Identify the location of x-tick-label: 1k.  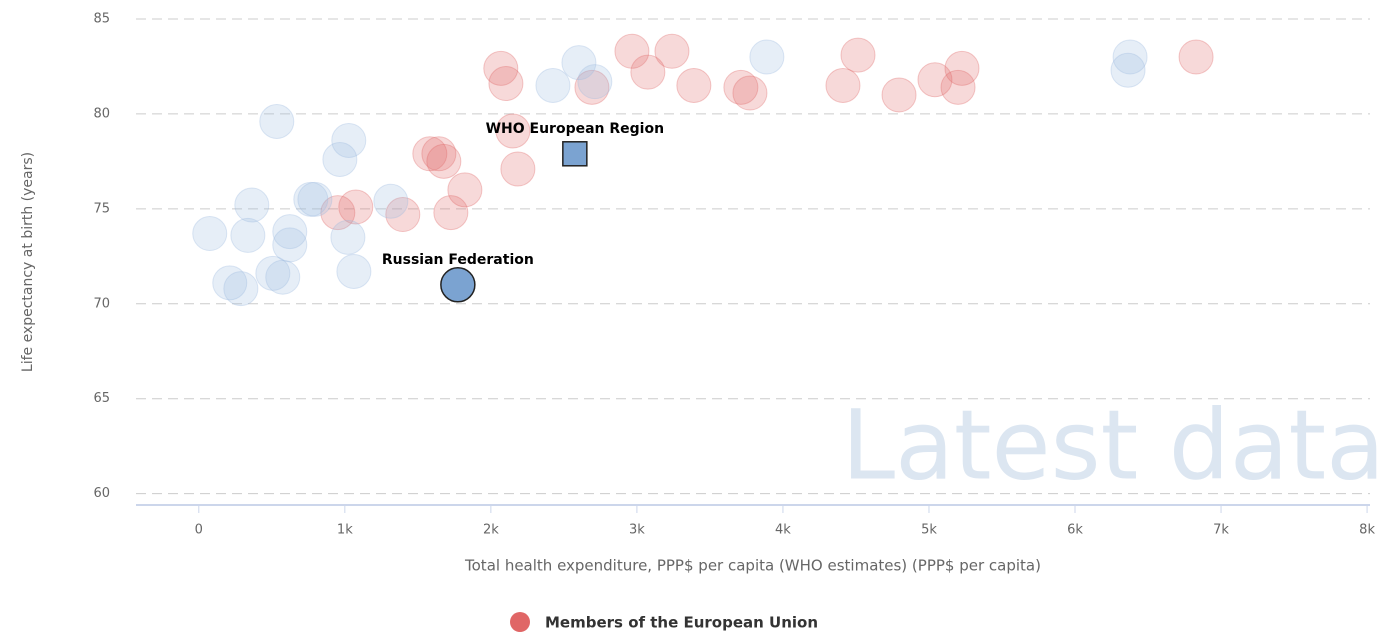
(345, 530).